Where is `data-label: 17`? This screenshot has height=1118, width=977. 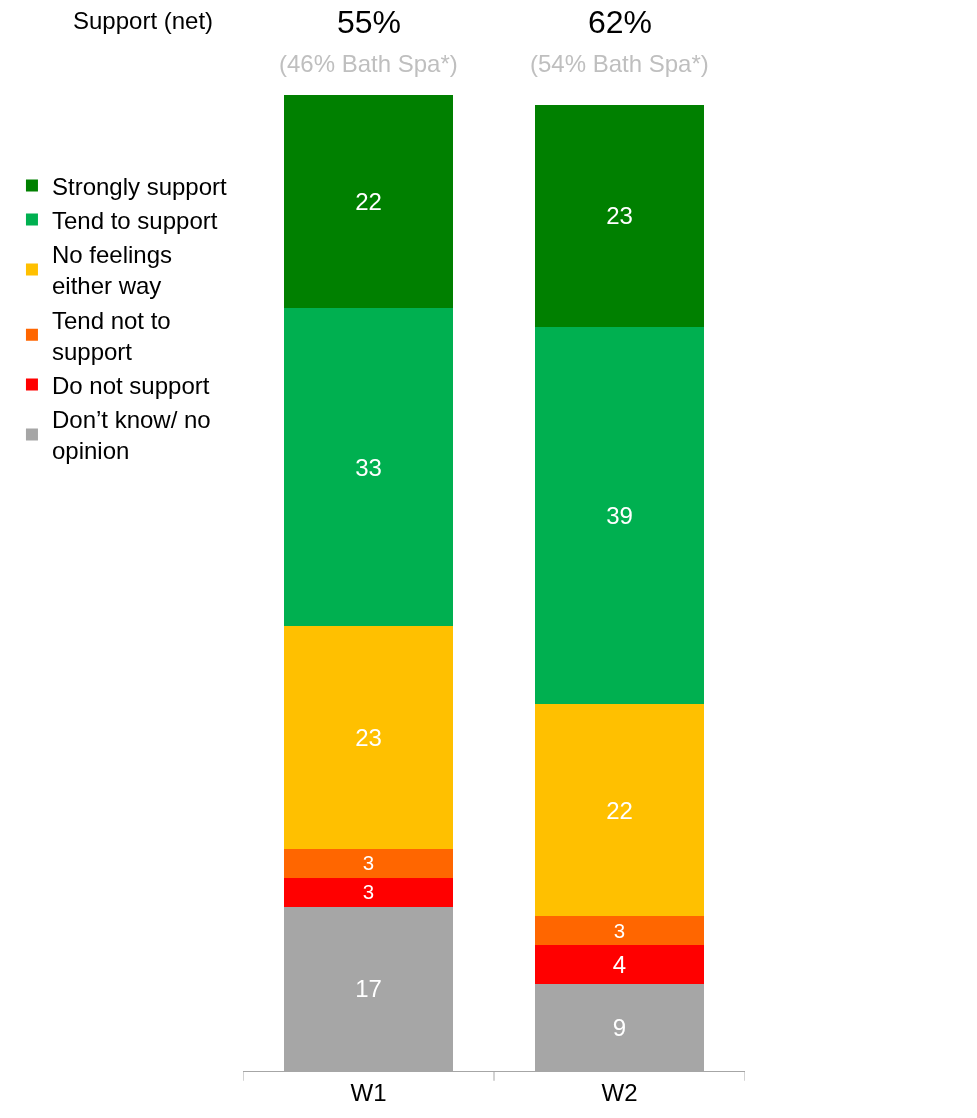
data-label: 17 is located at coordinates (368, 989).